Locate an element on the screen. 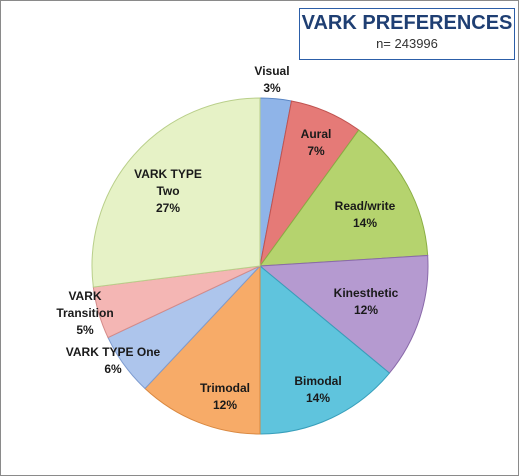 Image resolution: width=519 pixels, height=476 pixels. slice-label-7: VARK Transition 5% is located at coordinates (84, 313).